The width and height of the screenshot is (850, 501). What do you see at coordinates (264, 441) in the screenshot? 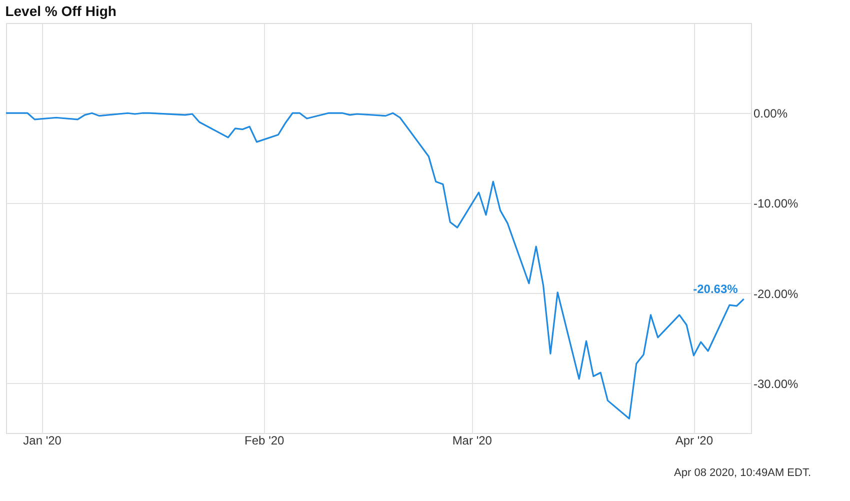
I see `x-tick-label: Feb '20` at bounding box center [264, 441].